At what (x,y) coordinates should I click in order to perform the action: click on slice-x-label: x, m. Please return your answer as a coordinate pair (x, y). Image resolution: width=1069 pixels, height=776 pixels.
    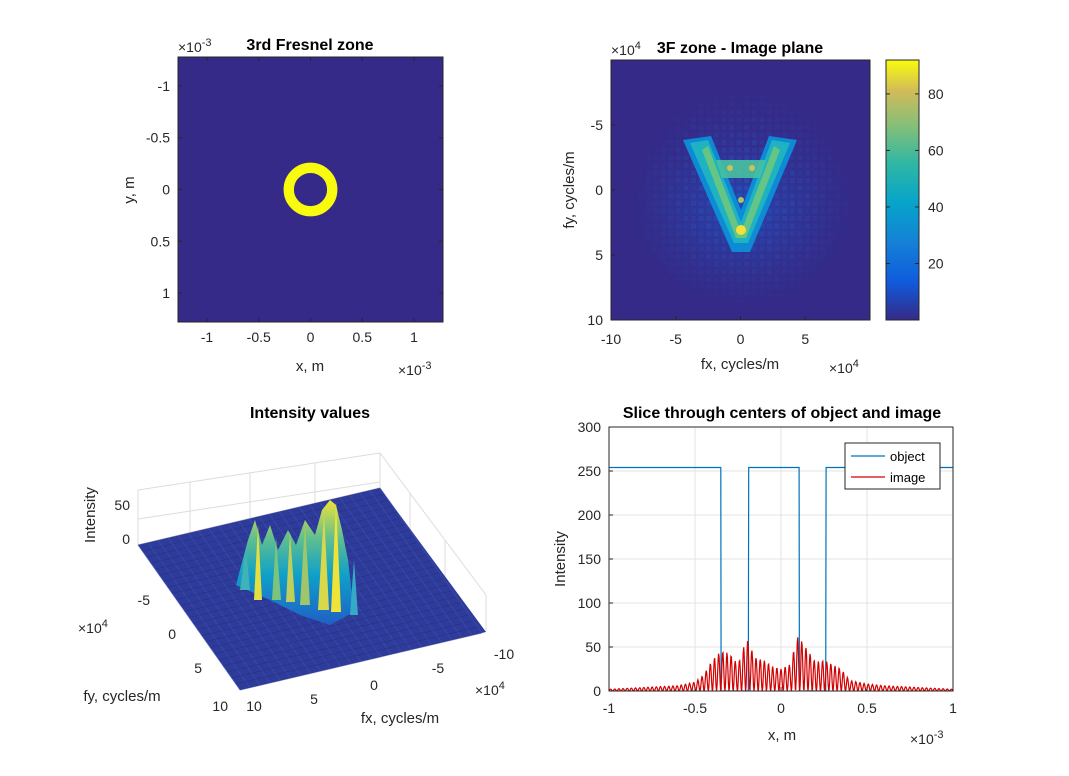
    Looking at the image, I should click on (782, 735).